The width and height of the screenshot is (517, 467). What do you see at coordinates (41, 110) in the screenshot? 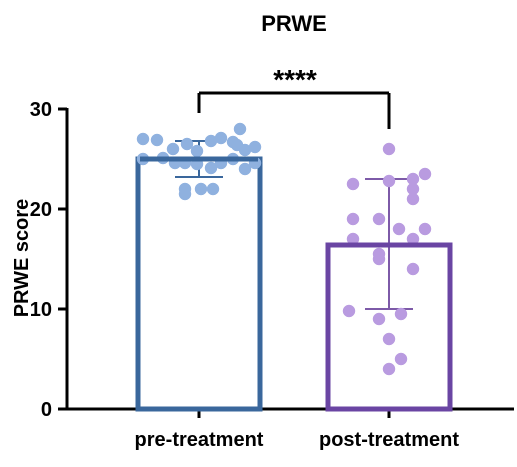
I see `y-tick-label-30: 30` at bounding box center [41, 110].